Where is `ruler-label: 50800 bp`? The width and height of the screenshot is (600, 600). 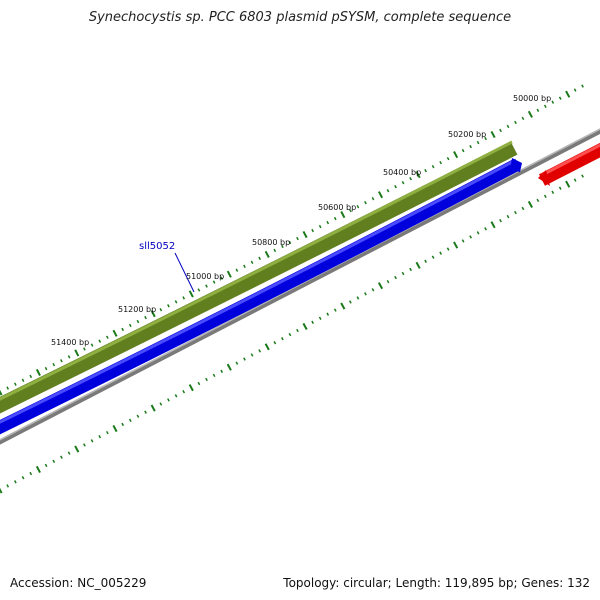
ruler-label: 50800 bp is located at coordinates (271, 242).